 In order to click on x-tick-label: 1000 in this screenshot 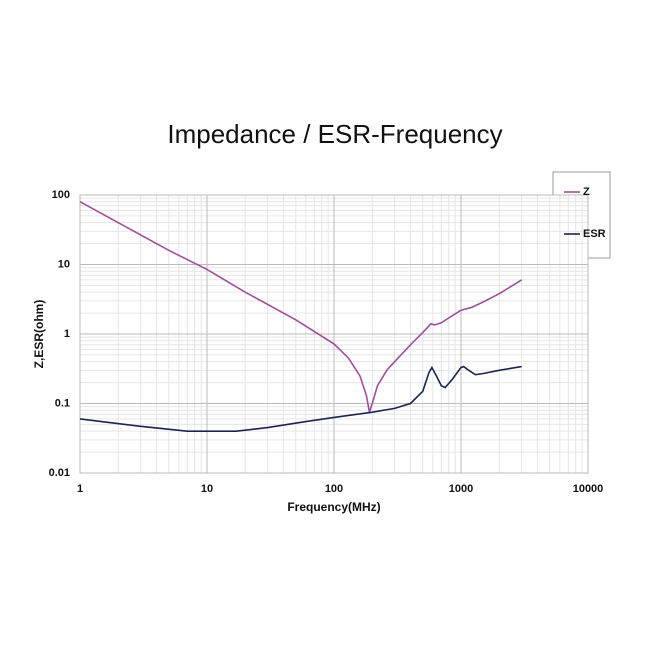, I will do `click(461, 489)`.